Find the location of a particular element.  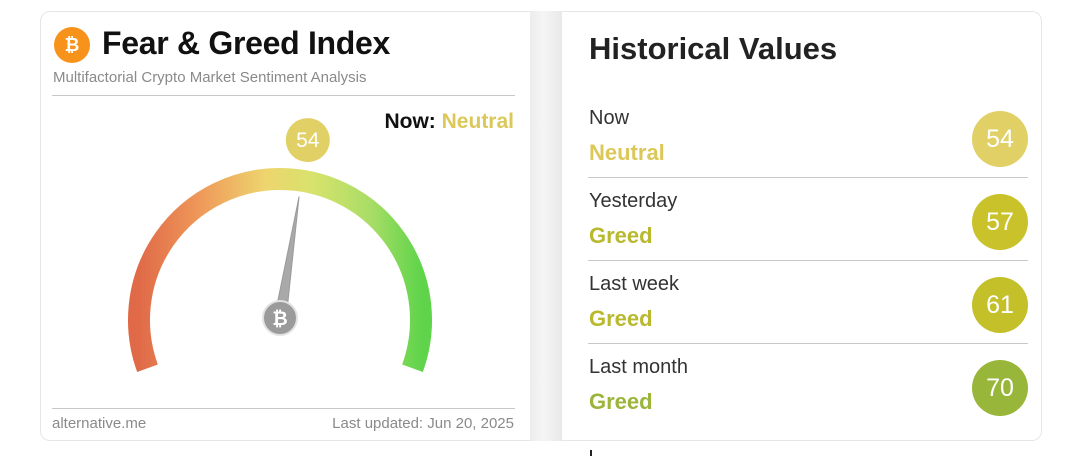

row-label: Last month is located at coordinates (638, 367).